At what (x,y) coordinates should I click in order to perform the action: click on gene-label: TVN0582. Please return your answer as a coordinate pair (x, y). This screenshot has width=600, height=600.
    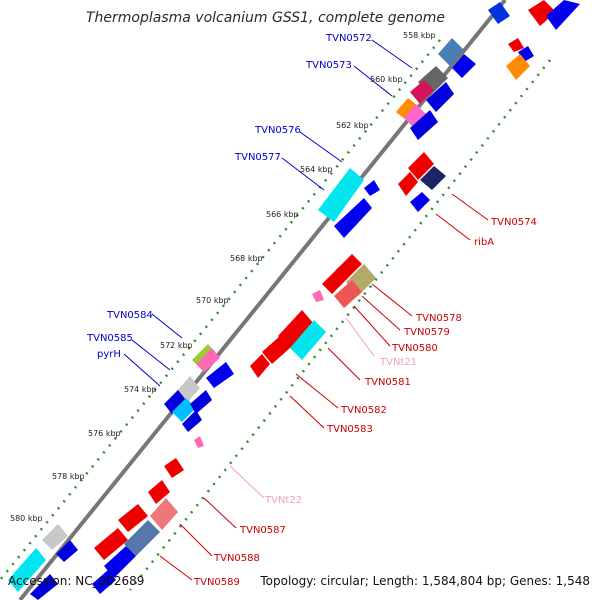
    Looking at the image, I should click on (363, 410).